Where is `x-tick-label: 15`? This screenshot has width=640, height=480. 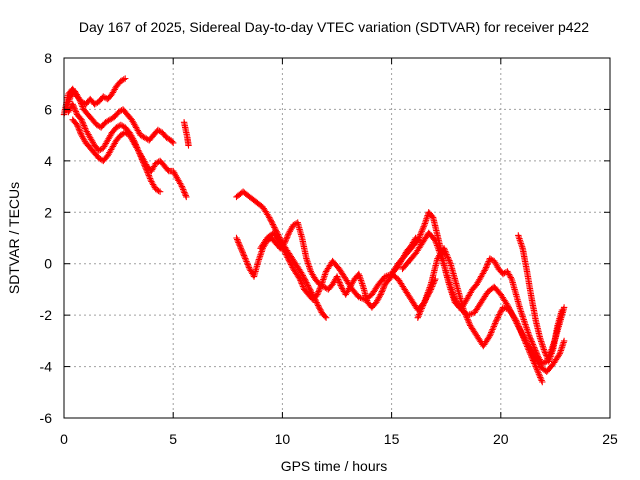 x-tick-label: 15 is located at coordinates (392, 439).